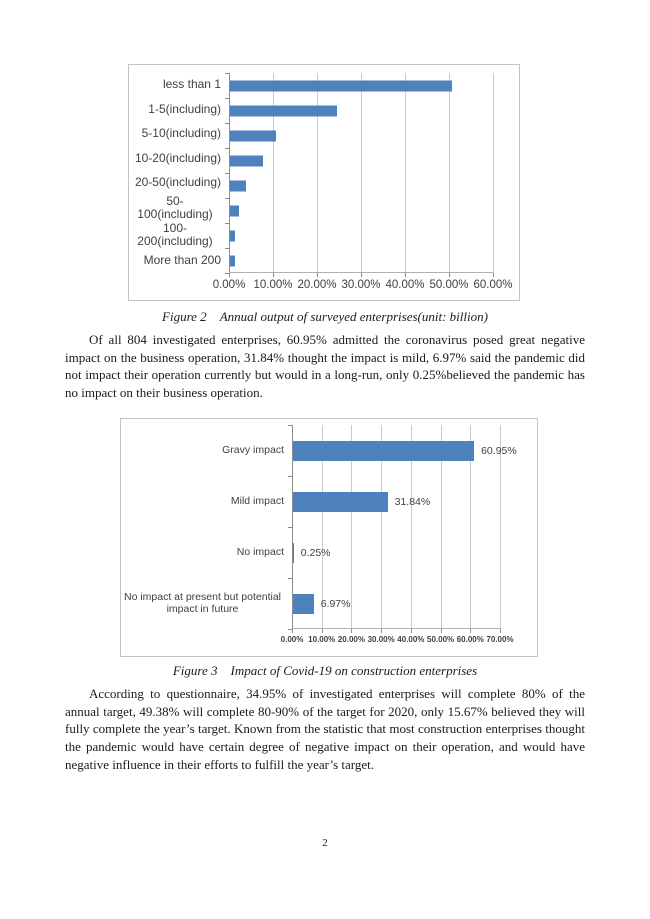  Describe the element at coordinates (506, 173) in the screenshot. I see `plot-right-padding` at that location.